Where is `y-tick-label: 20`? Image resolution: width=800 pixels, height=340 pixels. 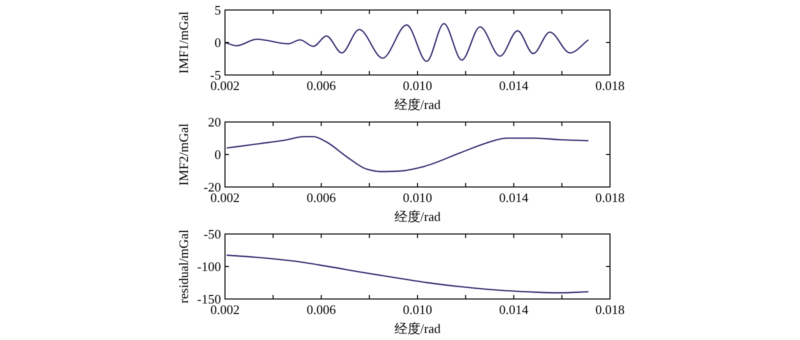 y-tick-label: 20 is located at coordinates (214, 122).